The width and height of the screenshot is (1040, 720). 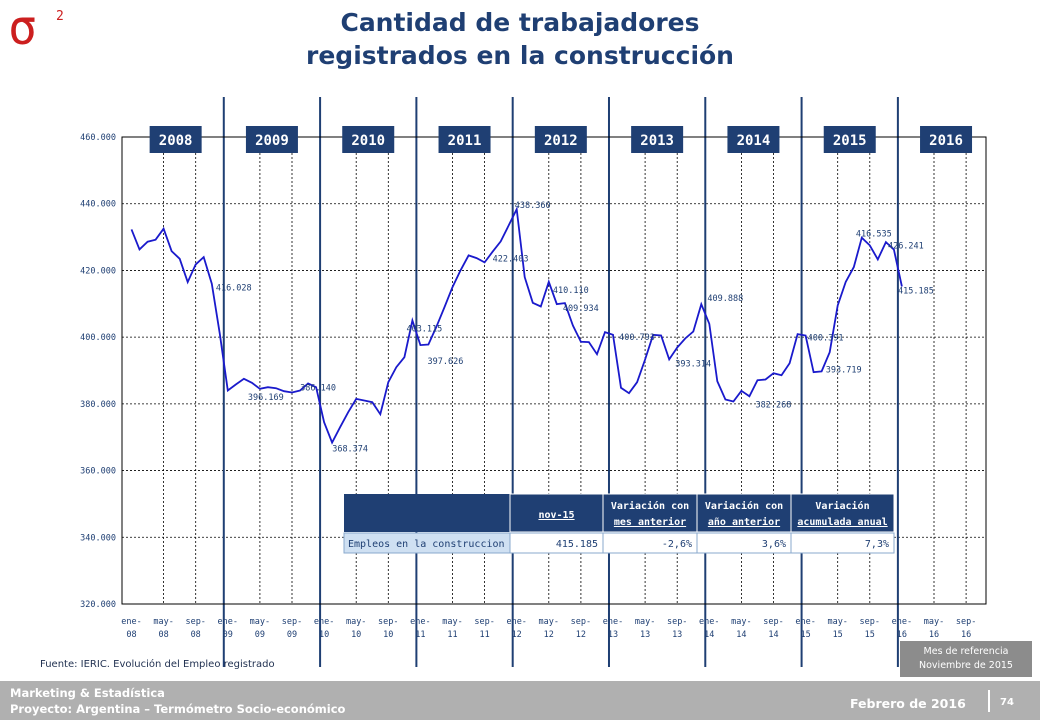 What do you see at coordinates (989, 701) in the screenshot?
I see `footer-divider` at bounding box center [989, 701].